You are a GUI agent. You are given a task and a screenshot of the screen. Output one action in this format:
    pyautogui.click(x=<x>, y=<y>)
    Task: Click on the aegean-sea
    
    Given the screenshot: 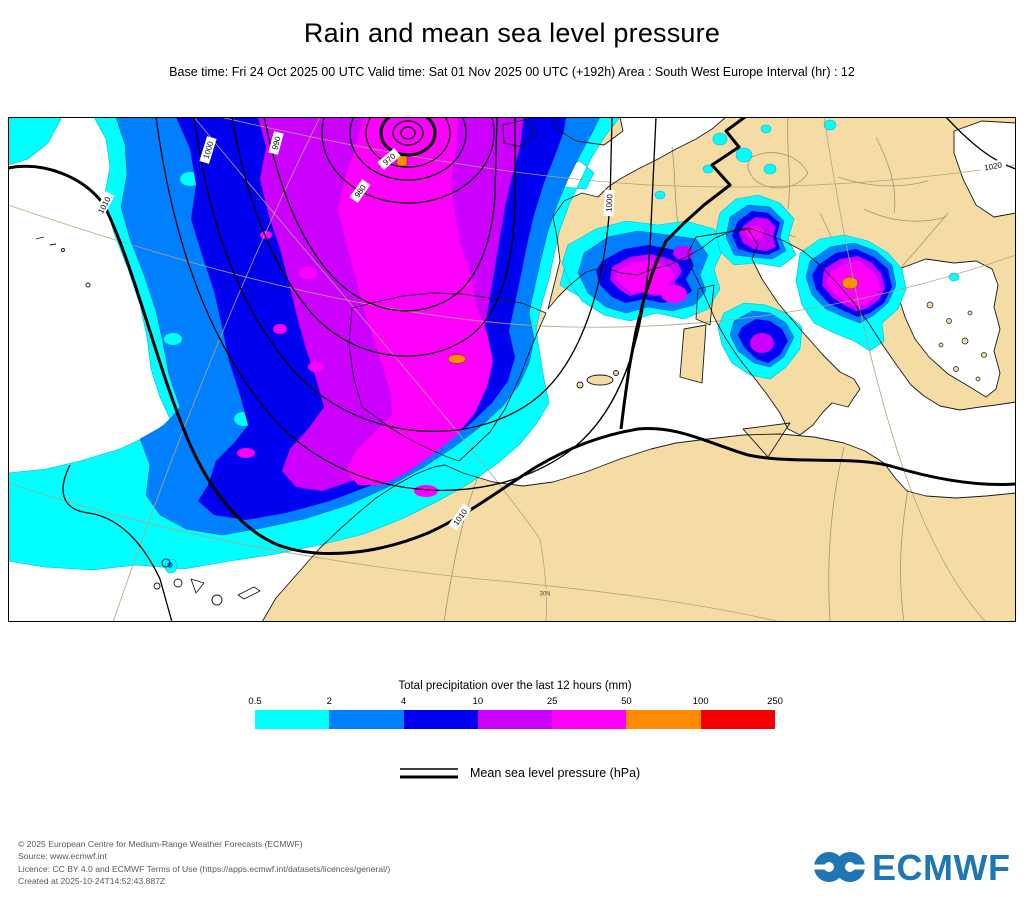 What is the action you would take?
    pyautogui.click(x=949, y=328)
    